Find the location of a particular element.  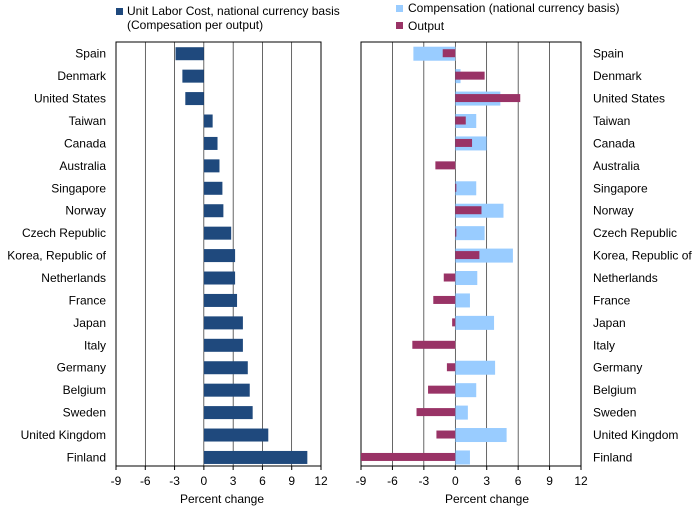

ulc-legend-label: Unit Labor Cost, national currency basis is located at coordinates (233, 11).